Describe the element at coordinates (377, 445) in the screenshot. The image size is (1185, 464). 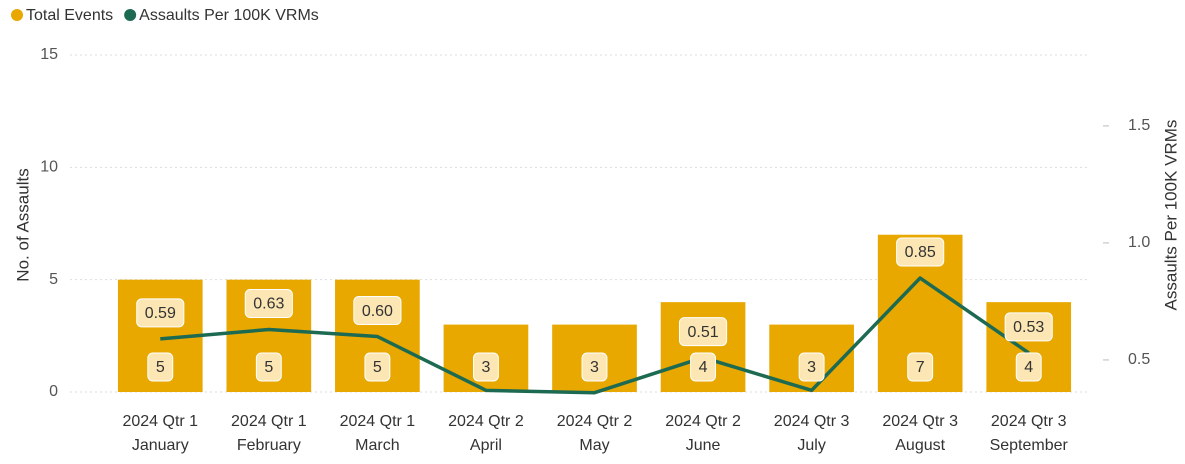
I see `x-tick-label: March` at that location.